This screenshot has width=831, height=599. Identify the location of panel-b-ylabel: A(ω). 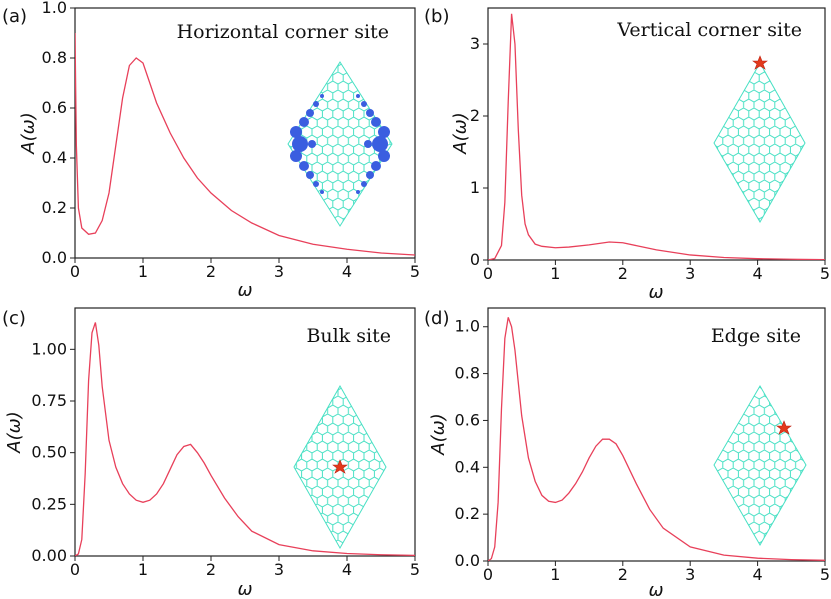
(460, 133).